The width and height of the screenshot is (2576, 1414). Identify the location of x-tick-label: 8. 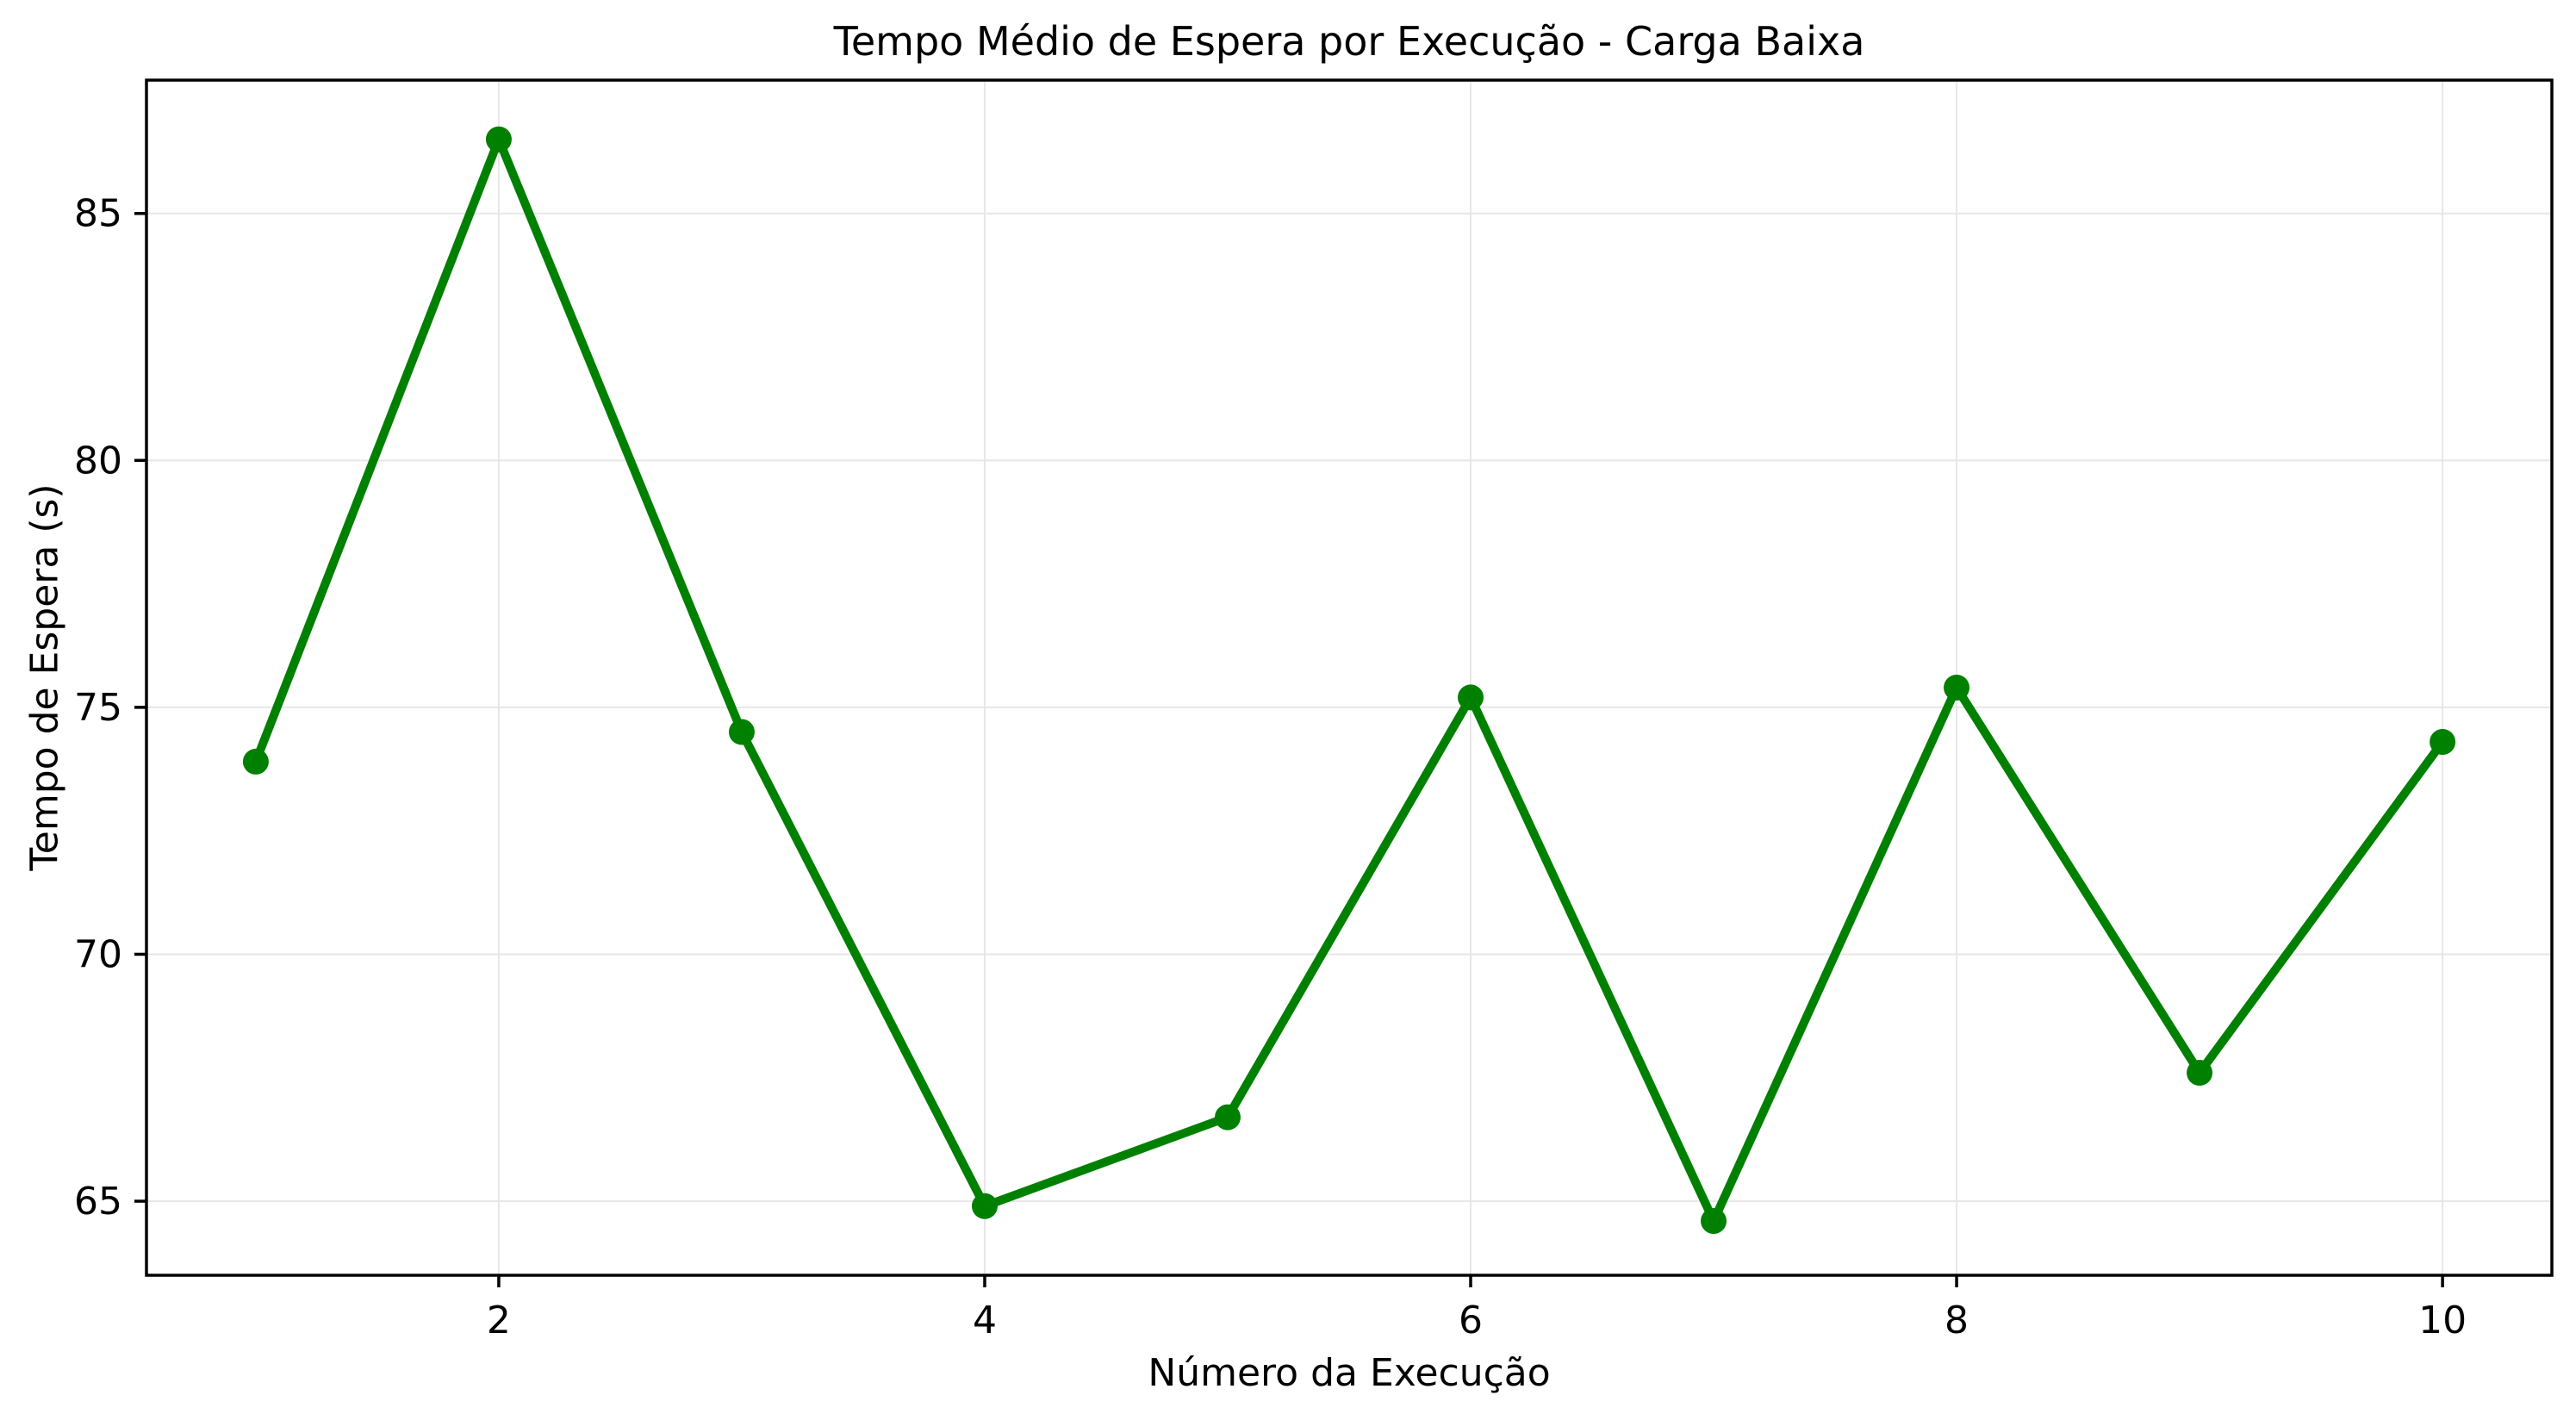
(1956, 1320).